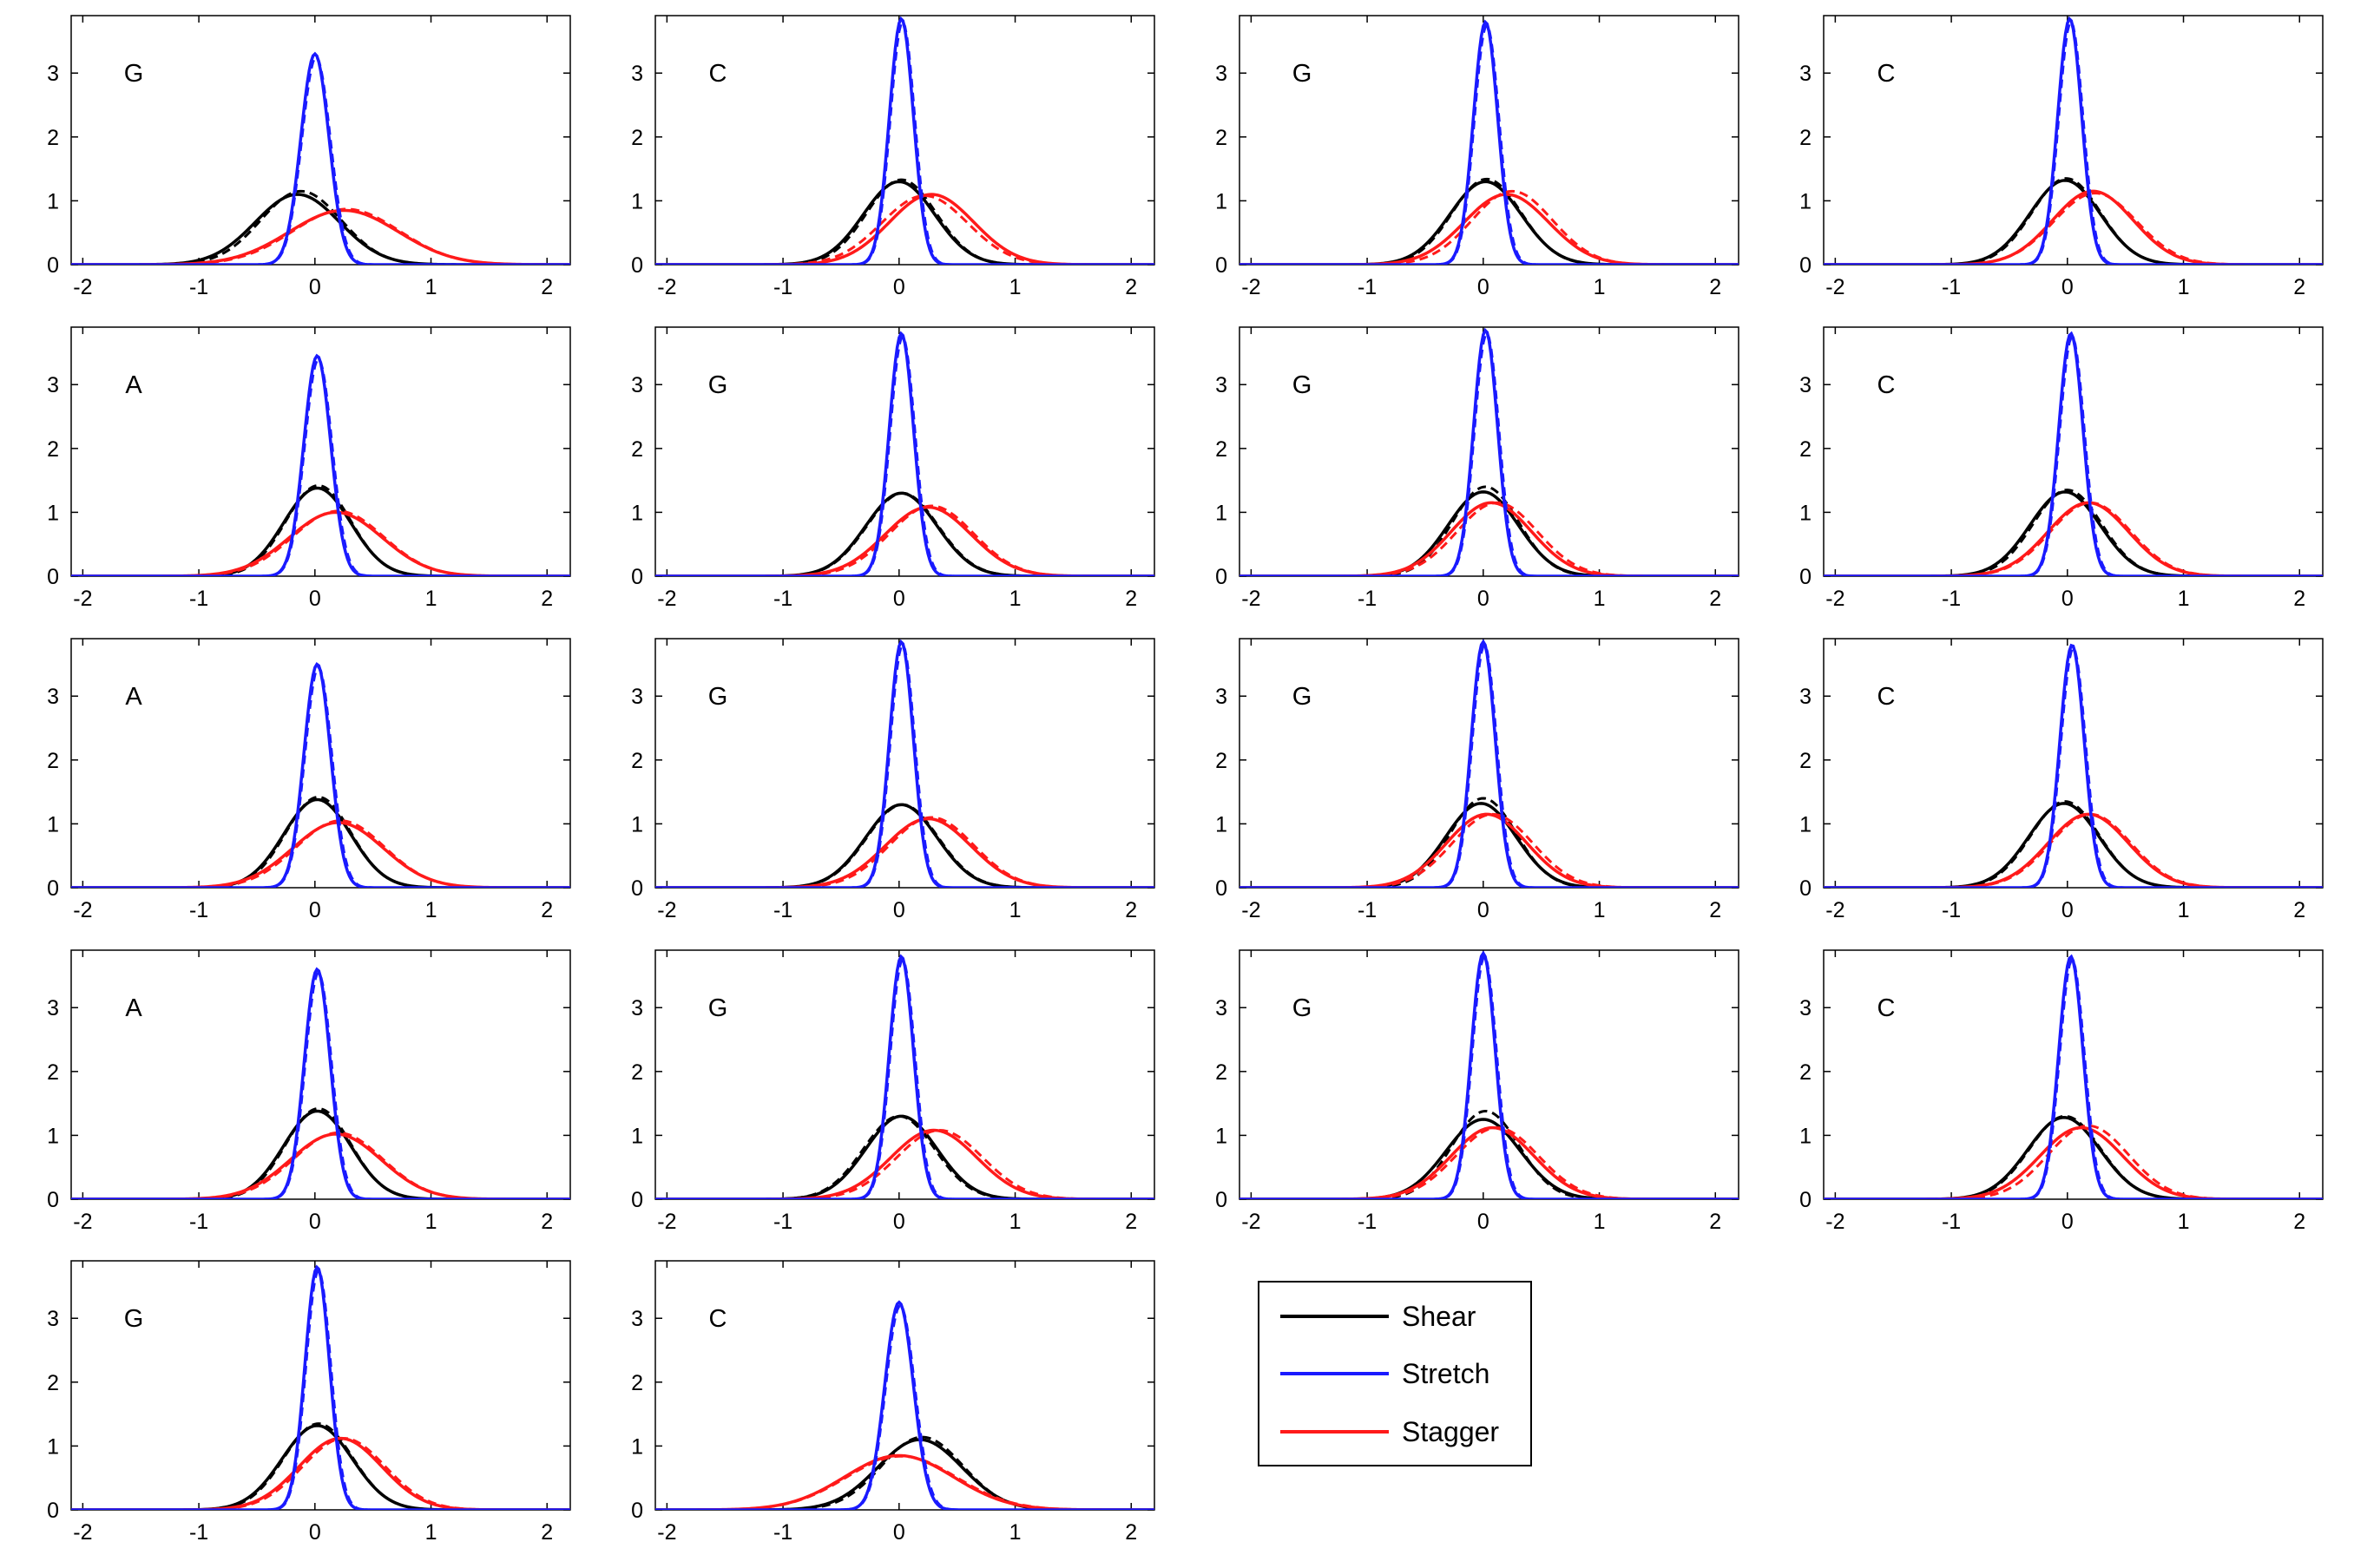  I want to click on legend-label-shear: Shear, so click(1439, 1316).